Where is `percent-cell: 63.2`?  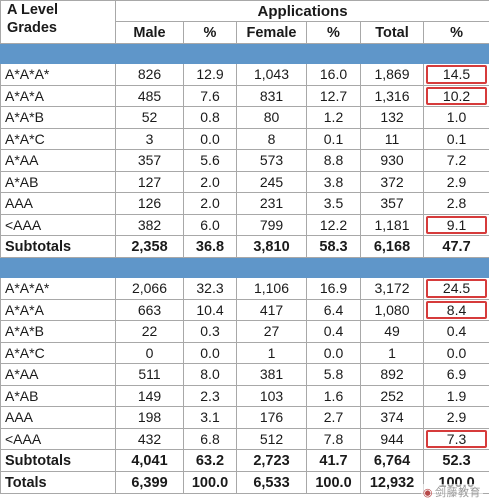 percent-cell: 63.2 is located at coordinates (210, 460).